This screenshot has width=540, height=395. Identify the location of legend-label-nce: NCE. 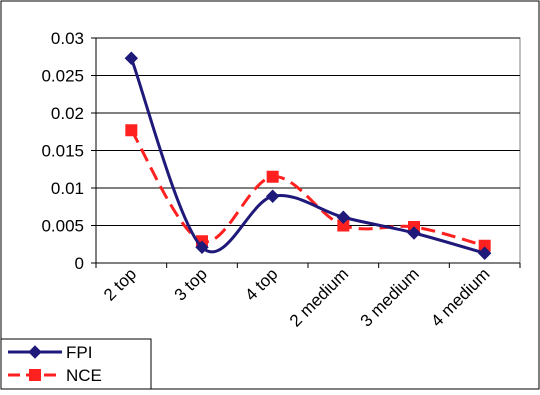
(84, 375).